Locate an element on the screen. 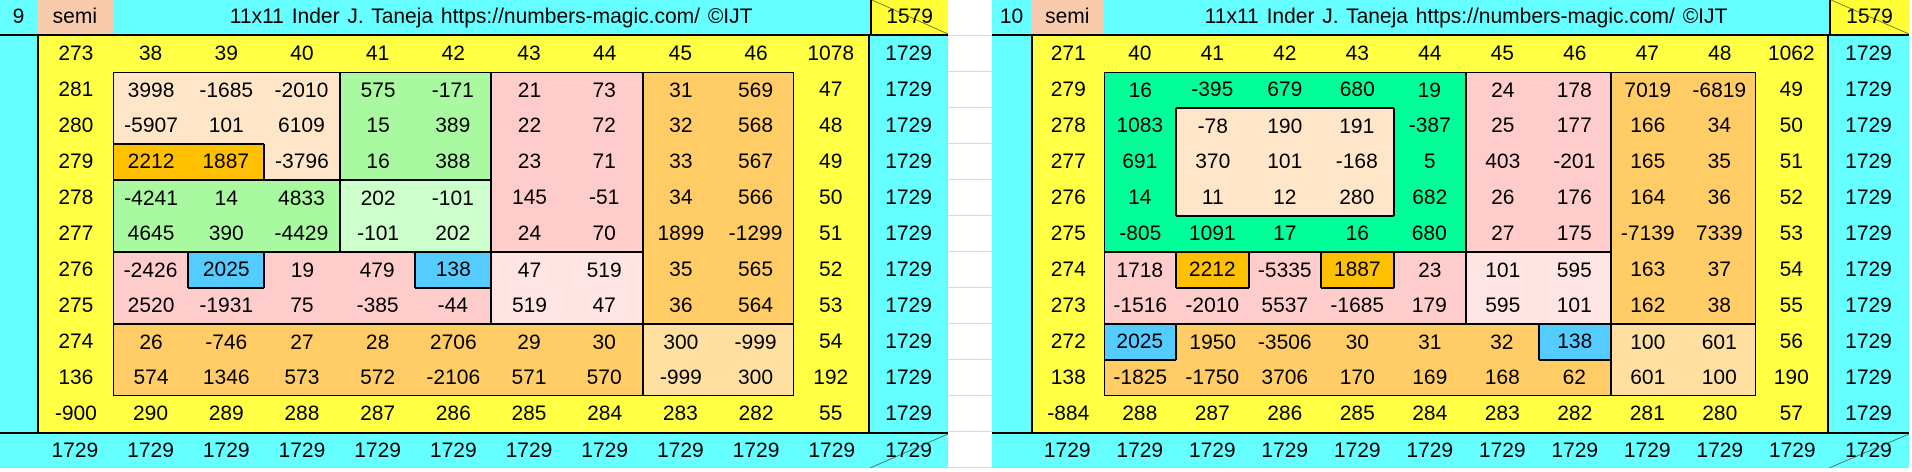 This screenshot has width=1912, height=472. grid-cell: 282 is located at coordinates (1574, 414).